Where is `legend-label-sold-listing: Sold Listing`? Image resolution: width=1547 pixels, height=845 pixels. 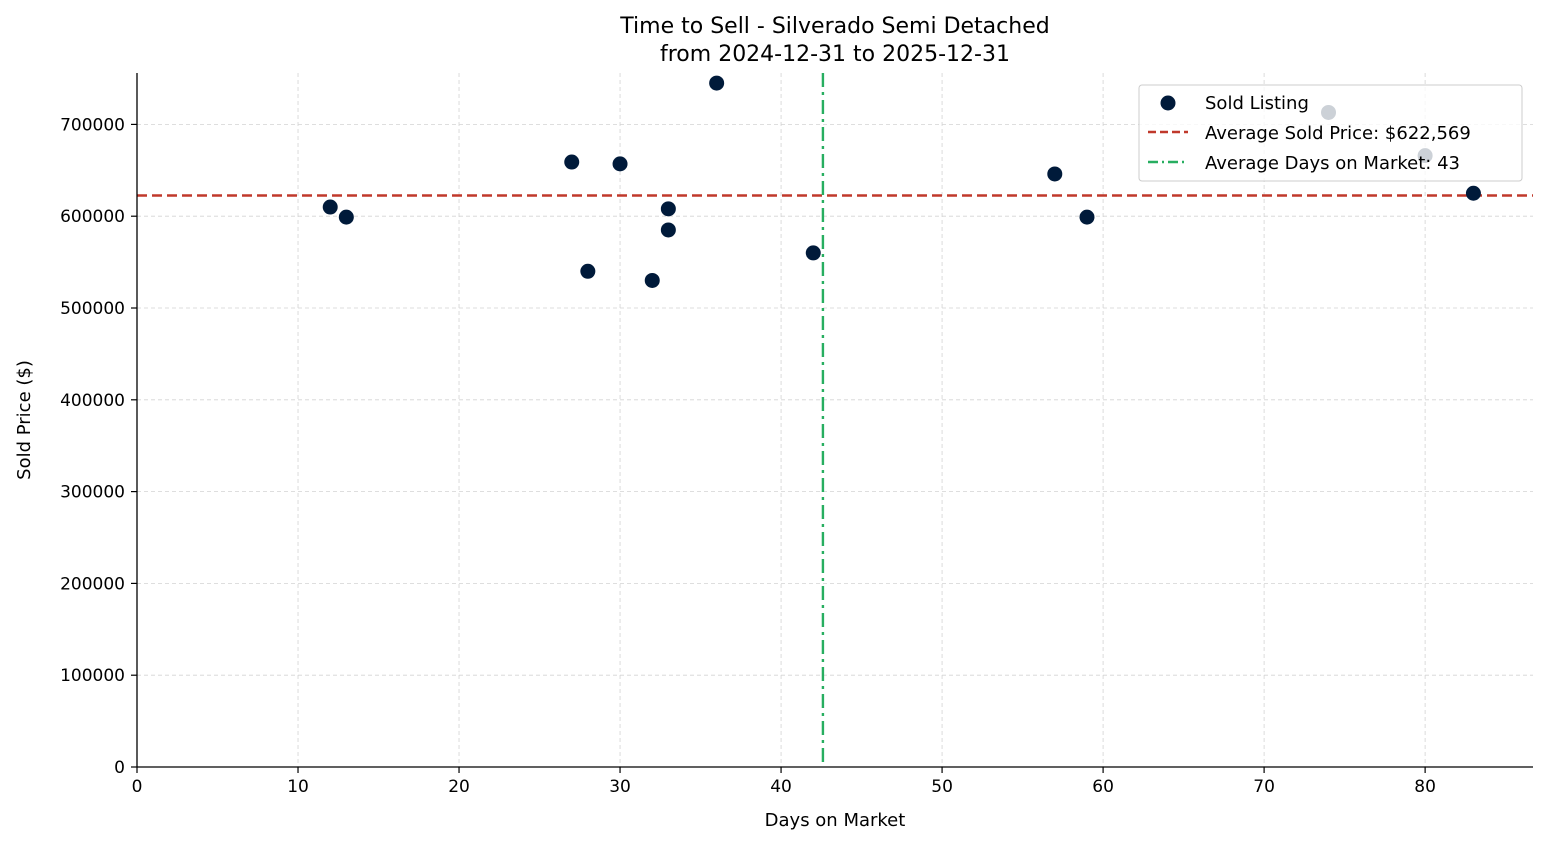 legend-label-sold-listing: Sold Listing is located at coordinates (1257, 103).